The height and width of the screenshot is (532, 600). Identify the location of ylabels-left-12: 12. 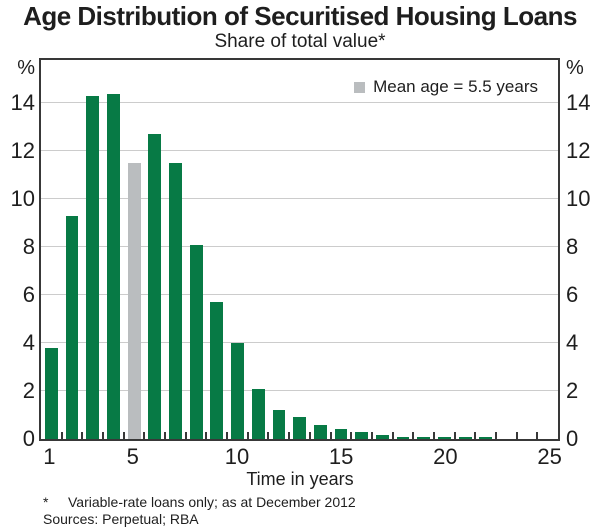
(22, 151).